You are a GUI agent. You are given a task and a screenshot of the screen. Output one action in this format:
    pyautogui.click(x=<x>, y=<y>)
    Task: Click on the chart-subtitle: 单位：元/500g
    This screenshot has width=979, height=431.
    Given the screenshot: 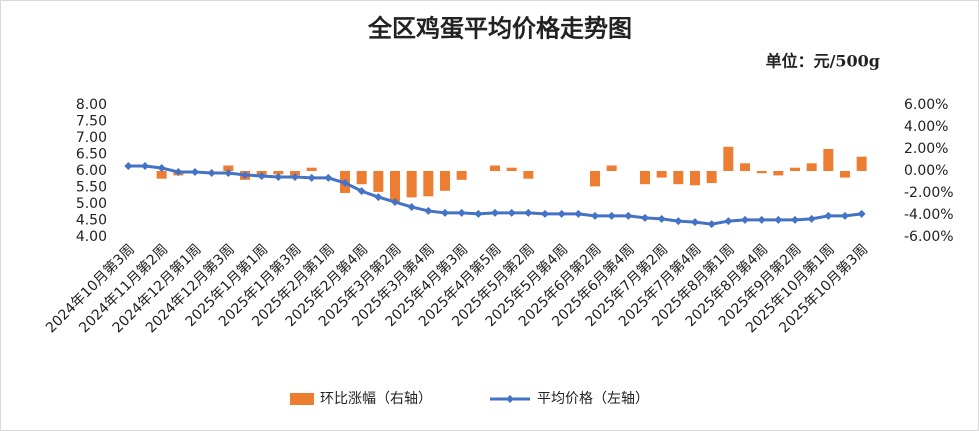 What is the action you would take?
    pyautogui.click(x=823, y=61)
    